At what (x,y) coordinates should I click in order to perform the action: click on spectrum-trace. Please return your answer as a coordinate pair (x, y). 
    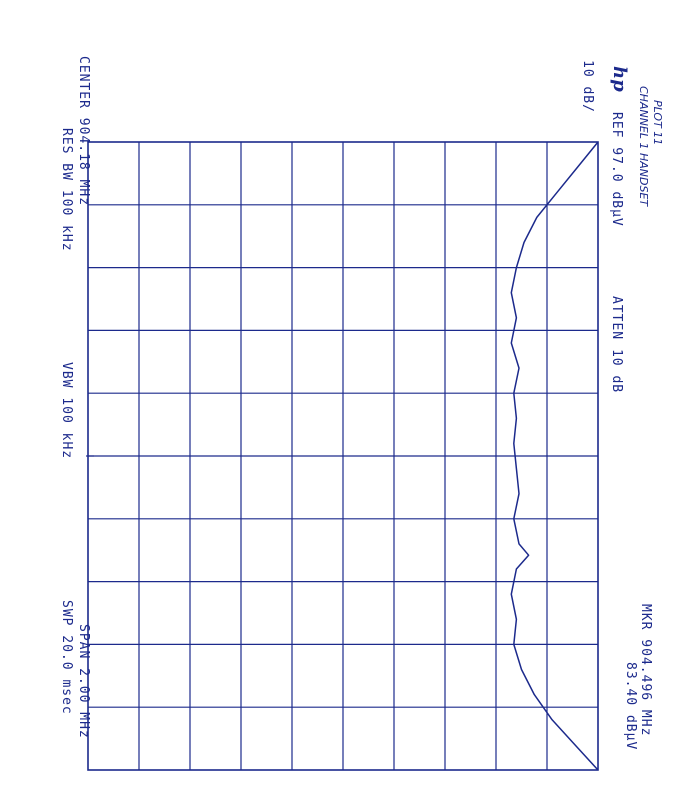
    Looking at the image, I should click on (554, 456).